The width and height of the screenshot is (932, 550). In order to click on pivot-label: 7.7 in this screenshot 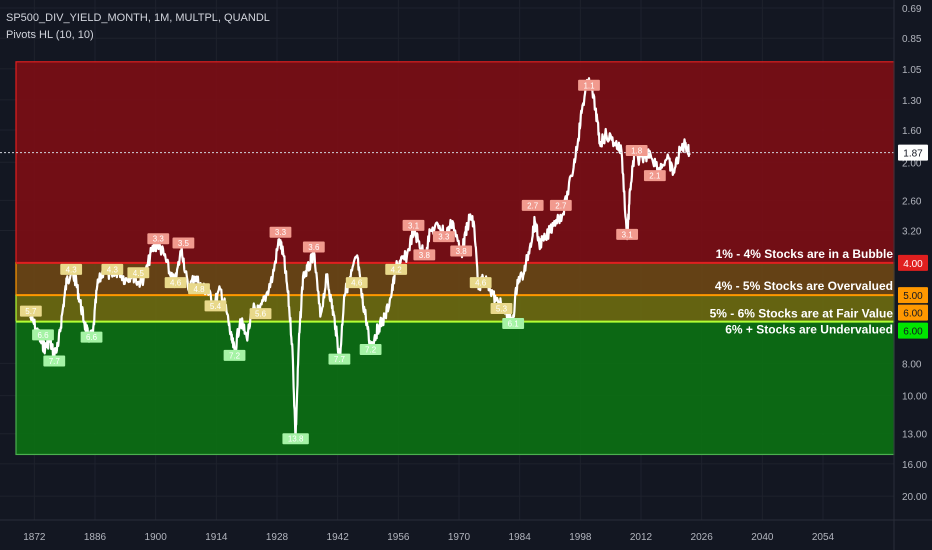, I will do `click(54, 361)`.